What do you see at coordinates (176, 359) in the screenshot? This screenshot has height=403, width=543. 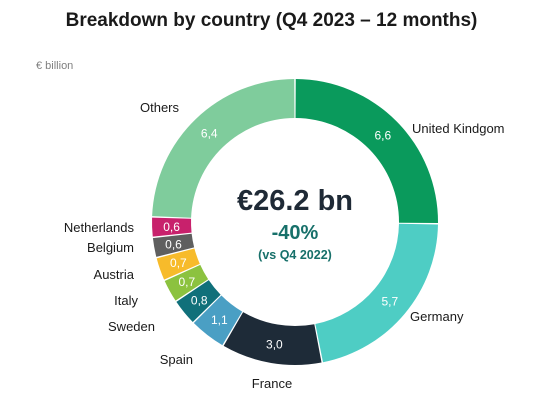 I see `slice-label-spain: Spain` at bounding box center [176, 359].